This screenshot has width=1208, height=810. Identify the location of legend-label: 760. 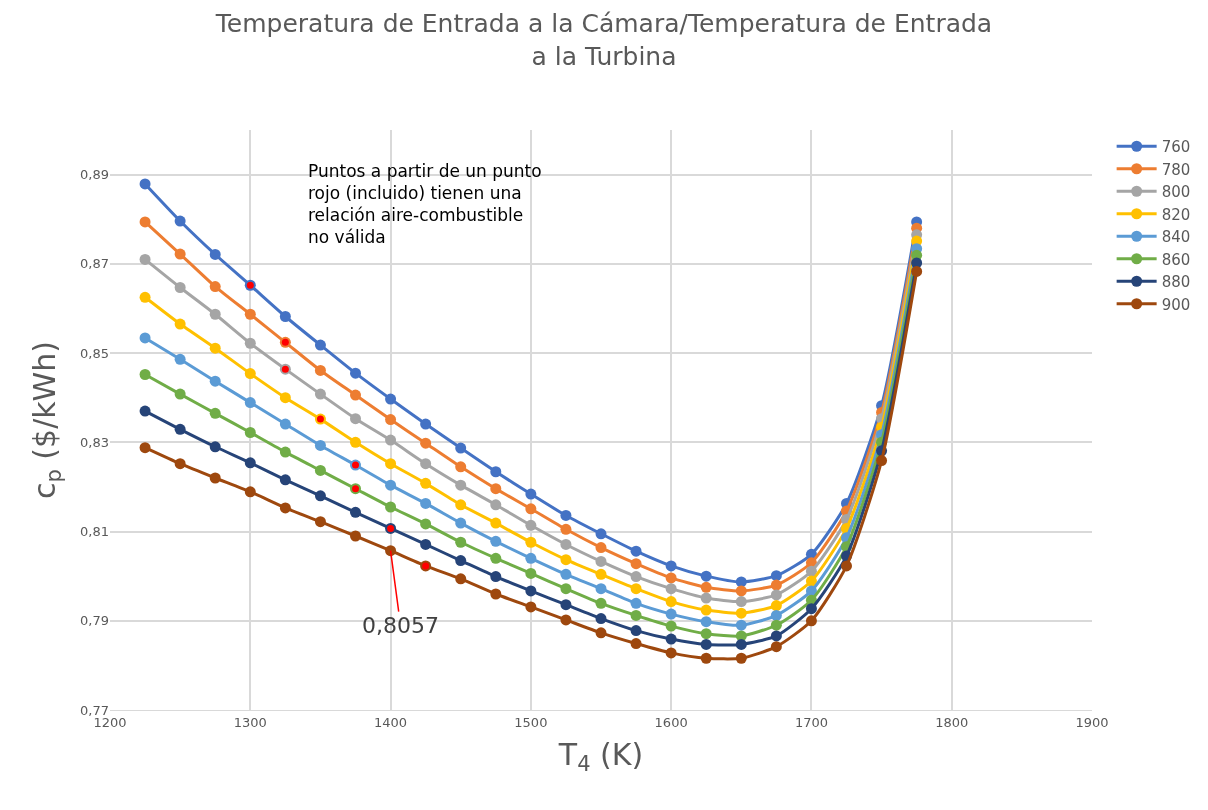
(1176, 147).